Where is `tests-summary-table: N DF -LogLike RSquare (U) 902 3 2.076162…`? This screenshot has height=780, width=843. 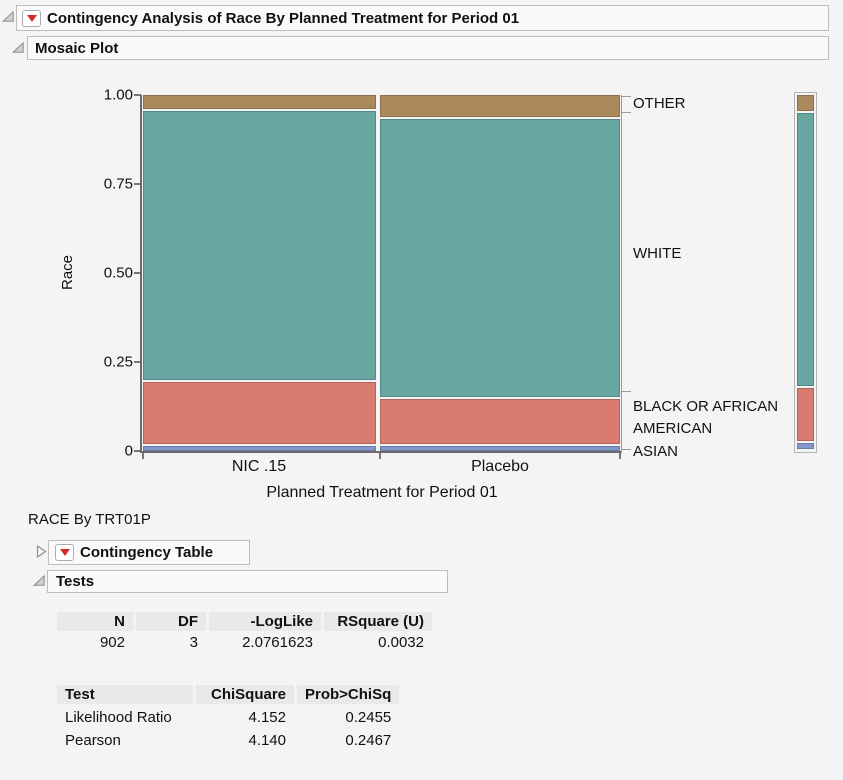
tests-summary-table: N DF -LogLike RSquare (U) 902 3 2.076162… is located at coordinates (244, 632).